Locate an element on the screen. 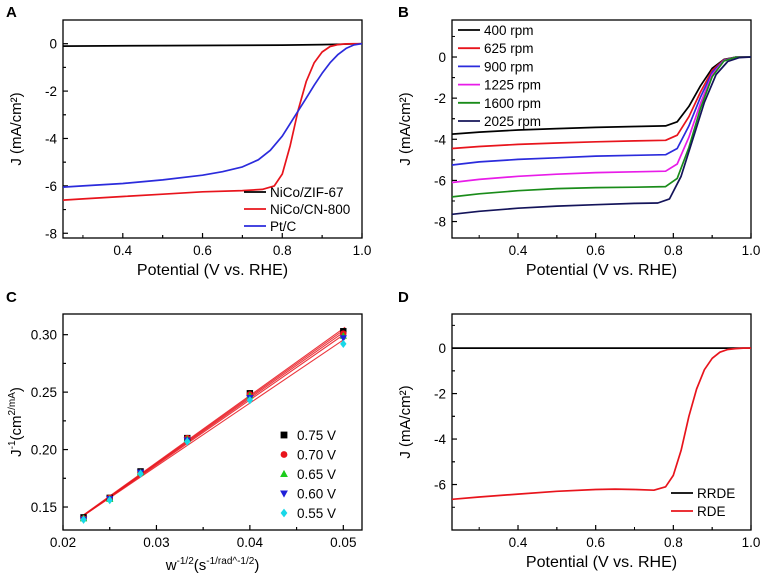 The height and width of the screenshot is (575, 765). panel-a-y-axis-label: J (mA/cm²) is located at coordinates (16, 128).